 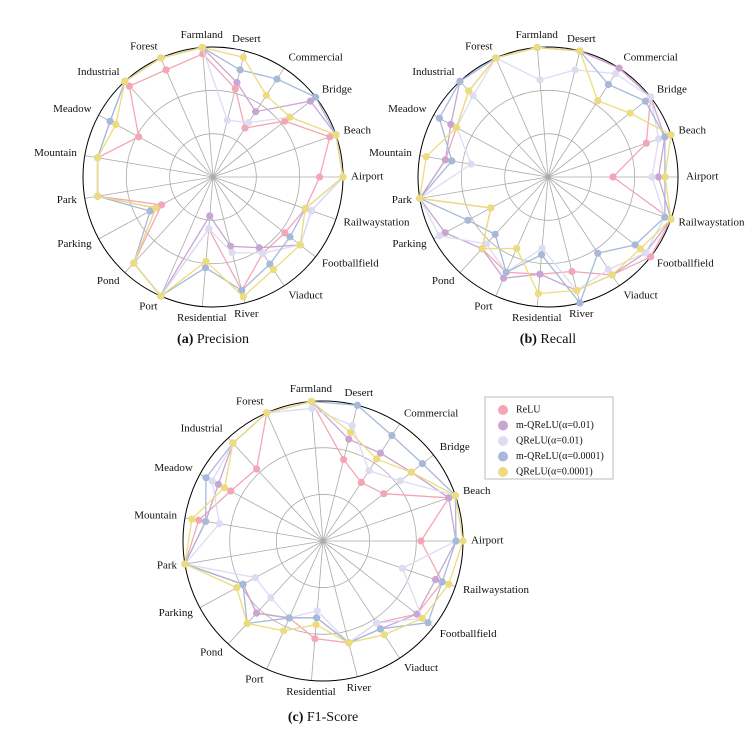 I want to click on caption-label: (c), so click(x=296, y=717).